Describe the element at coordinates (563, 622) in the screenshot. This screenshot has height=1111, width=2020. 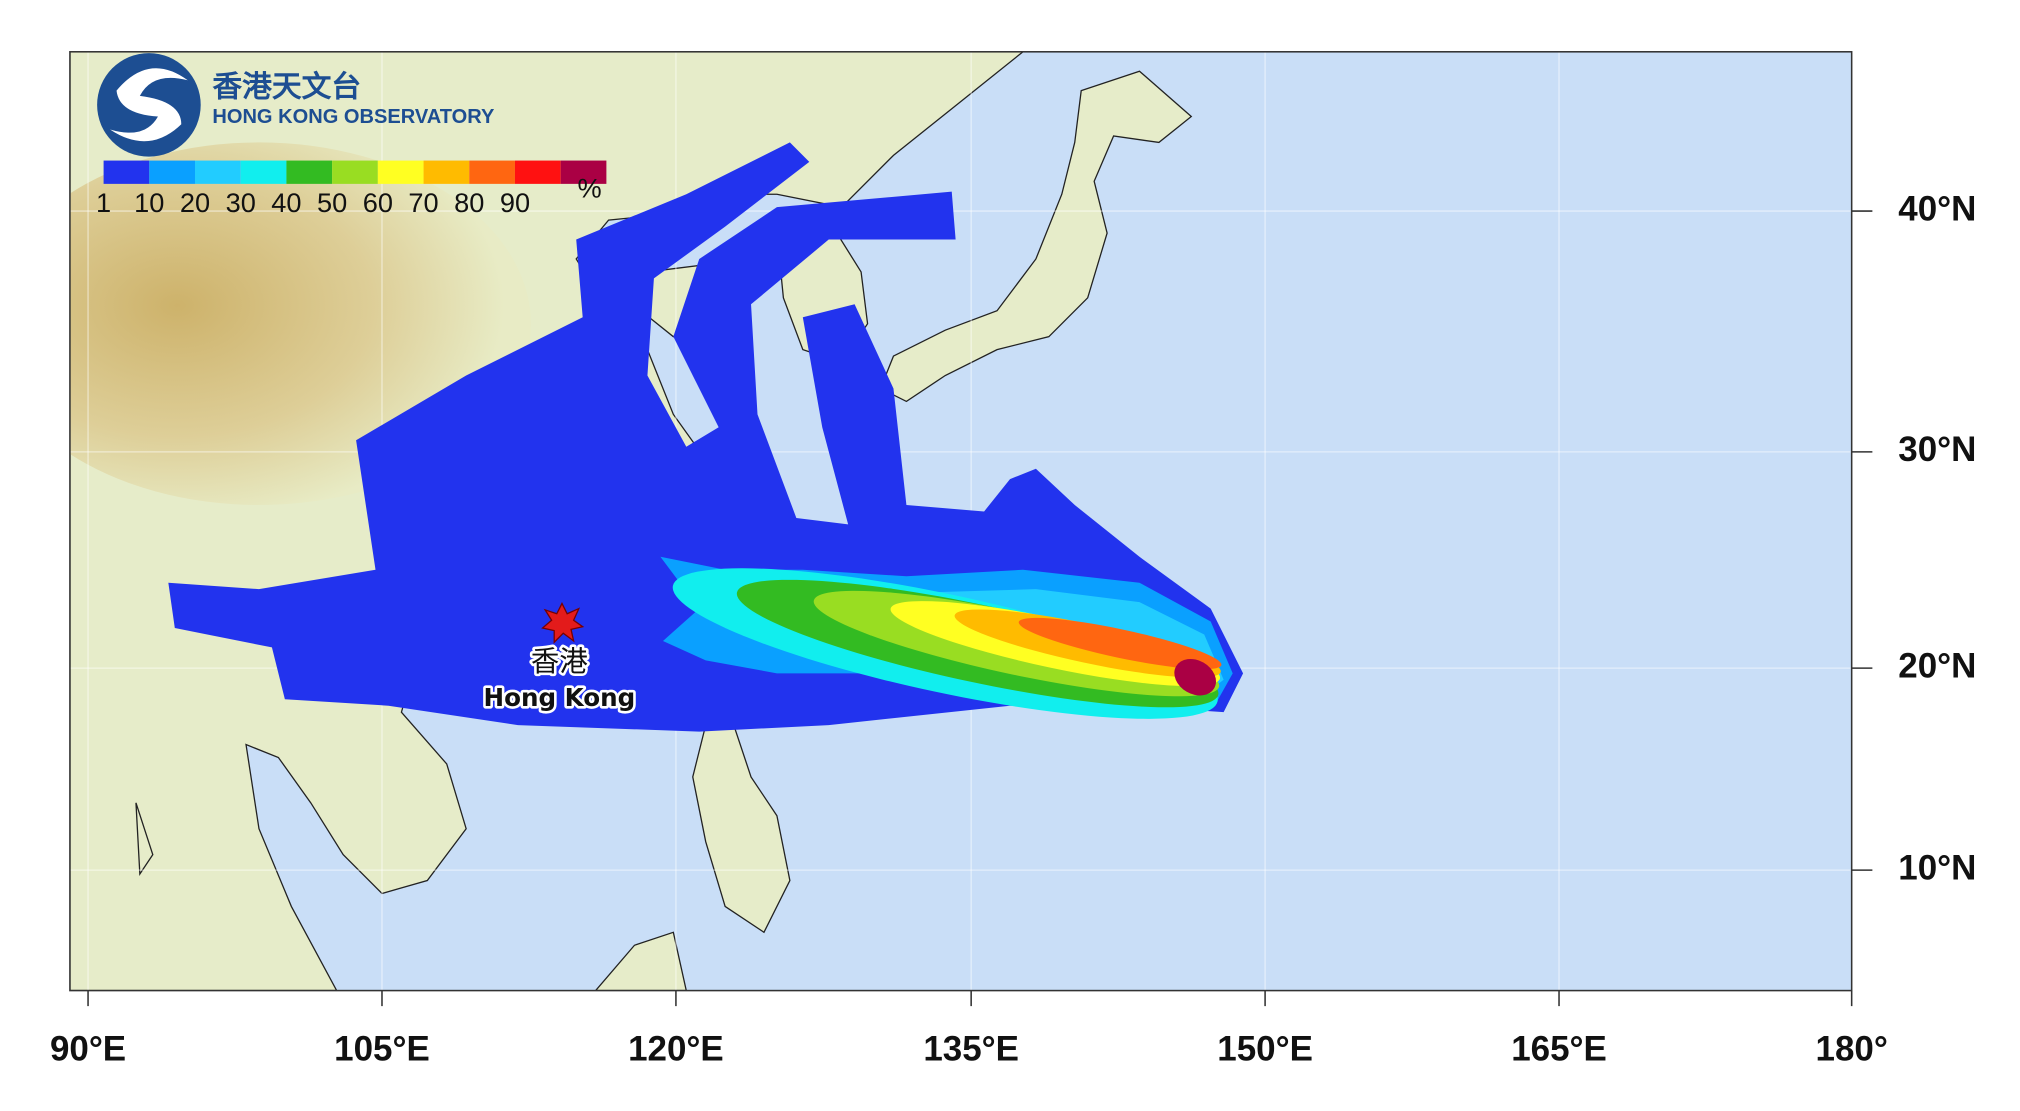
I see `hk-star` at that location.